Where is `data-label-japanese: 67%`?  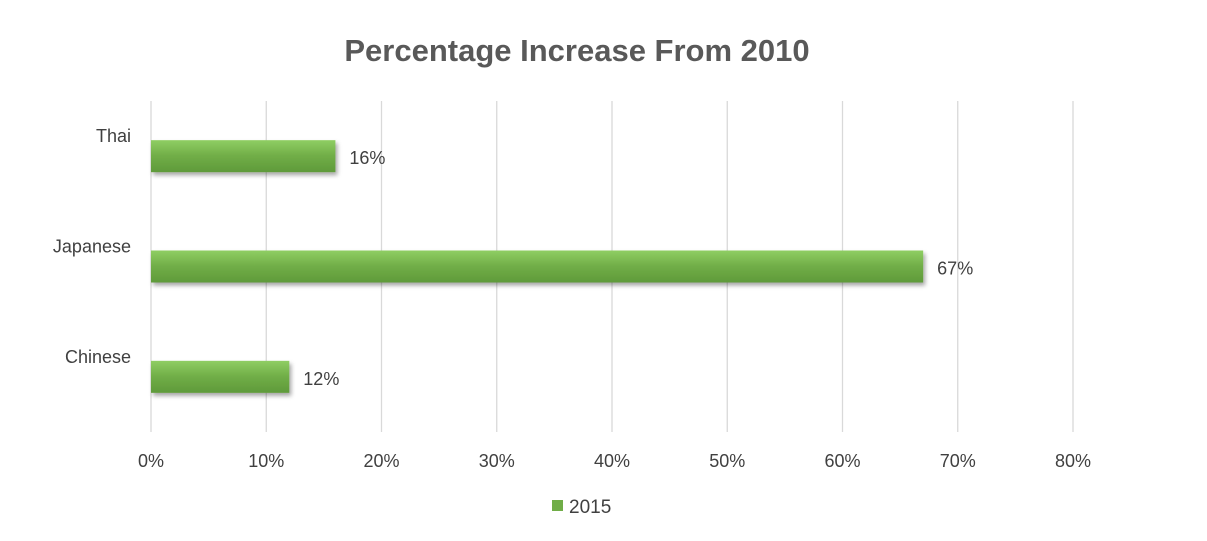 data-label-japanese: 67% is located at coordinates (955, 269).